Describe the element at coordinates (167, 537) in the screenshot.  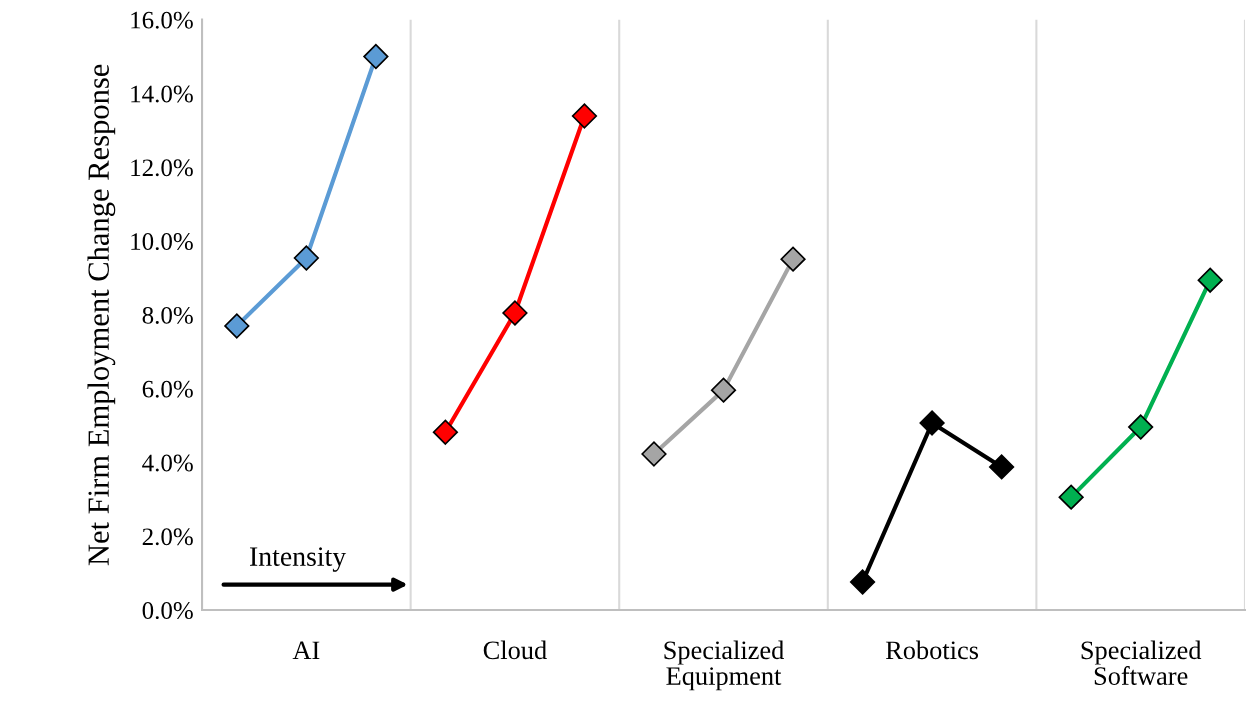
I see `y-tick-label: 2.0%` at that location.